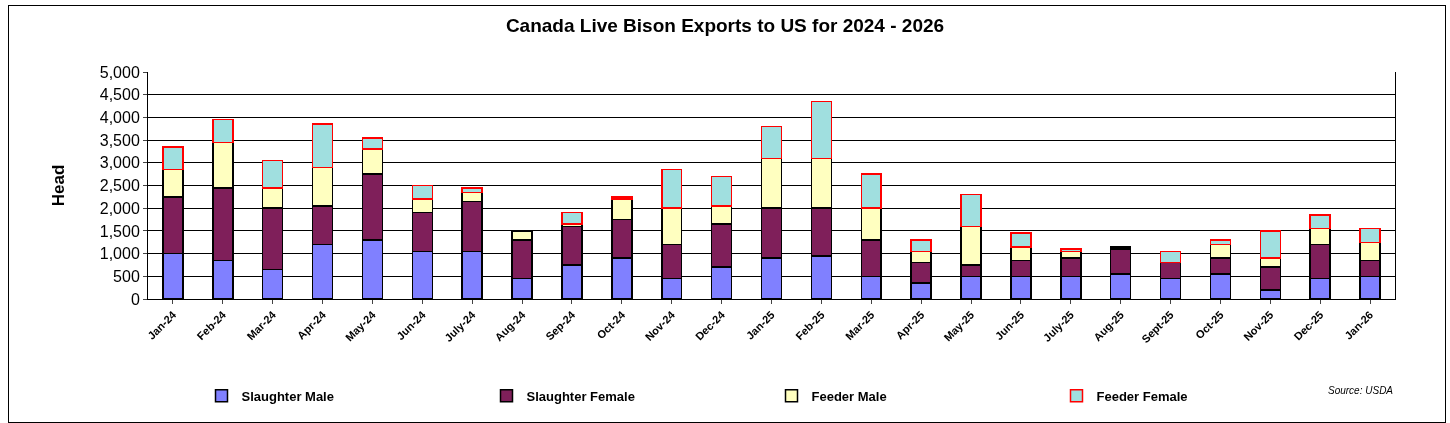 The height and width of the screenshot is (423, 1450). What do you see at coordinates (119, 186) in the screenshot?
I see `y-tick-label: 2,500` at bounding box center [119, 186].